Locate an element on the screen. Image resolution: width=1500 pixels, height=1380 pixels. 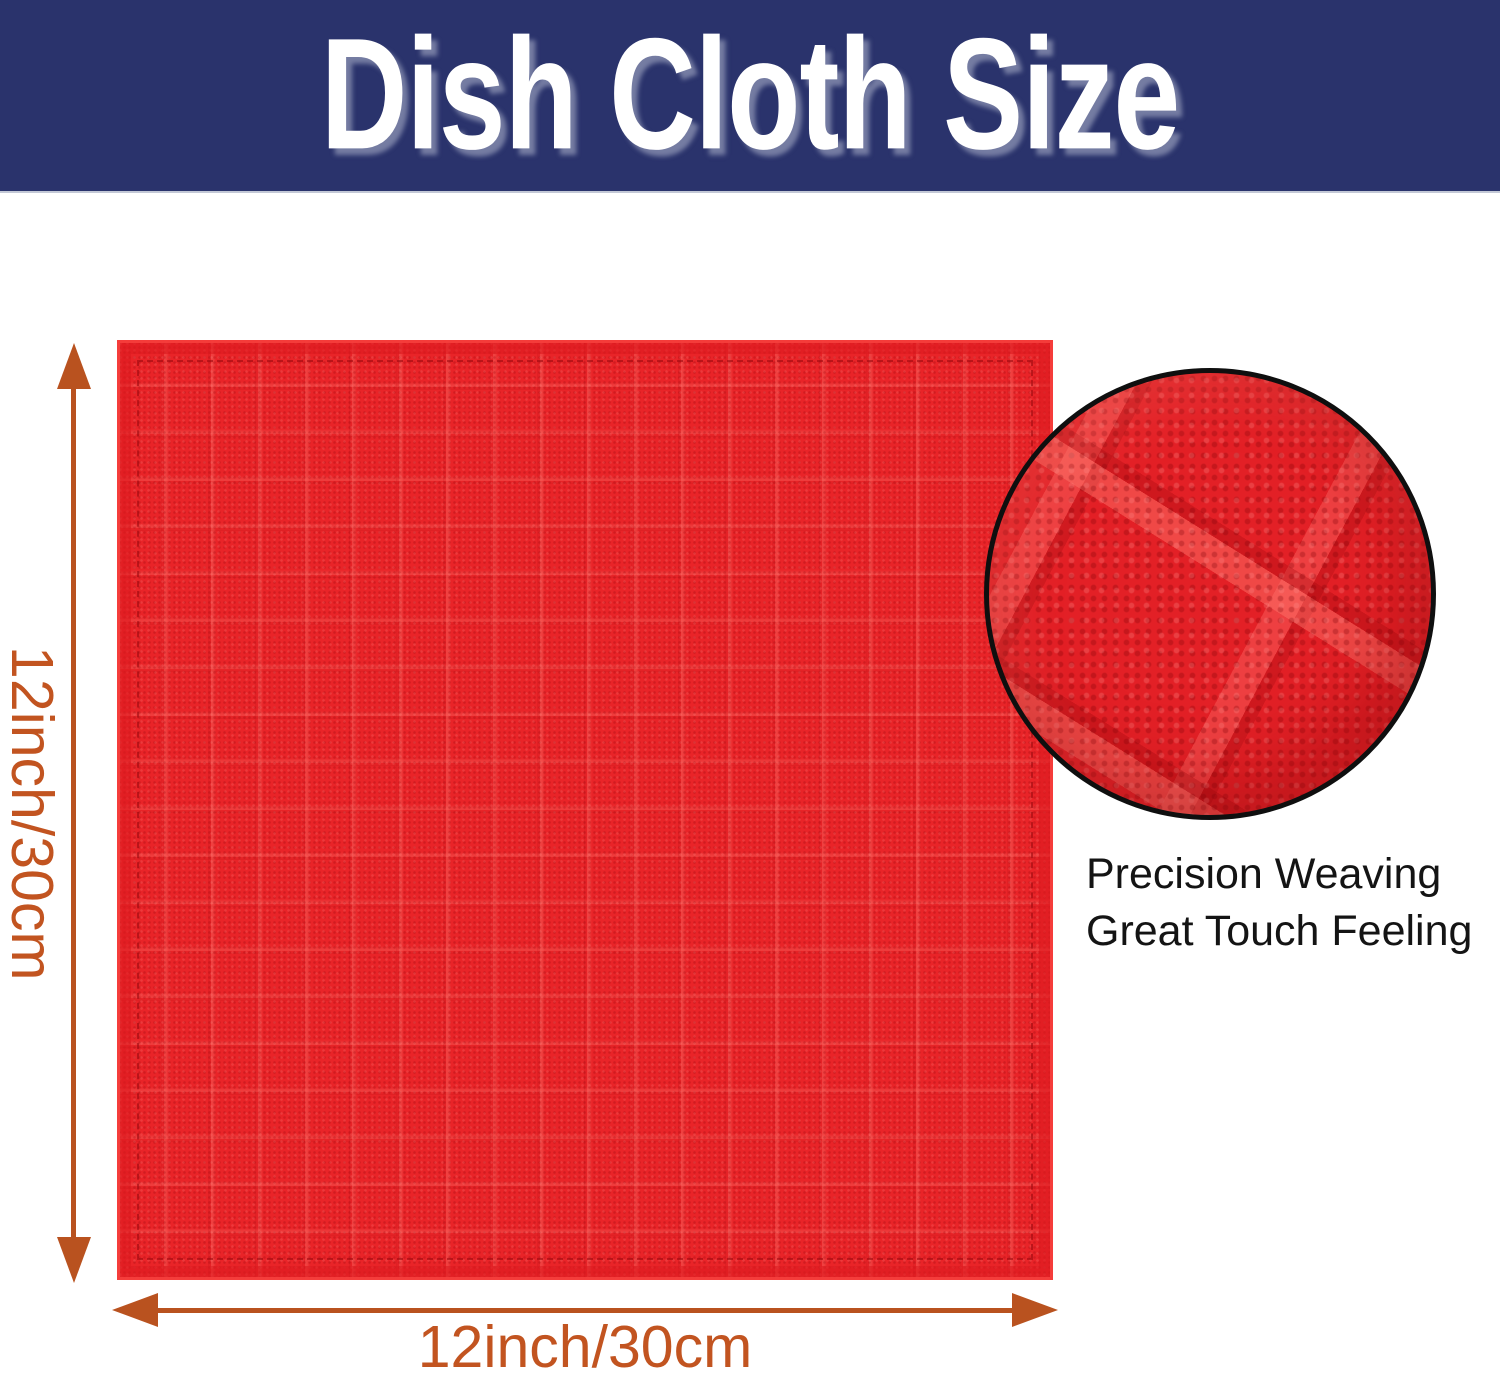
arrow-down-icon is located at coordinates (74, 1260).